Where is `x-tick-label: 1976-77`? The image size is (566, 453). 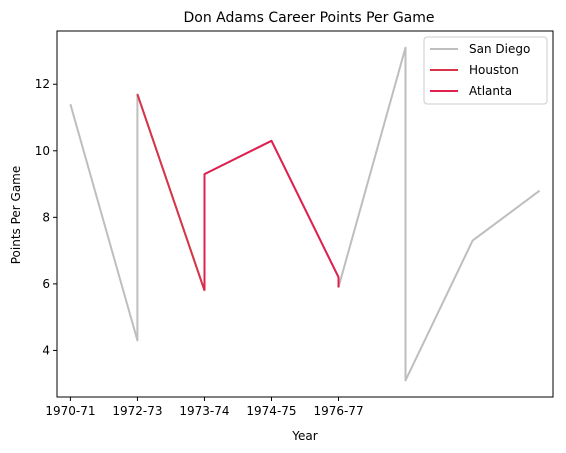 x-tick-label: 1976-77 is located at coordinates (338, 411).